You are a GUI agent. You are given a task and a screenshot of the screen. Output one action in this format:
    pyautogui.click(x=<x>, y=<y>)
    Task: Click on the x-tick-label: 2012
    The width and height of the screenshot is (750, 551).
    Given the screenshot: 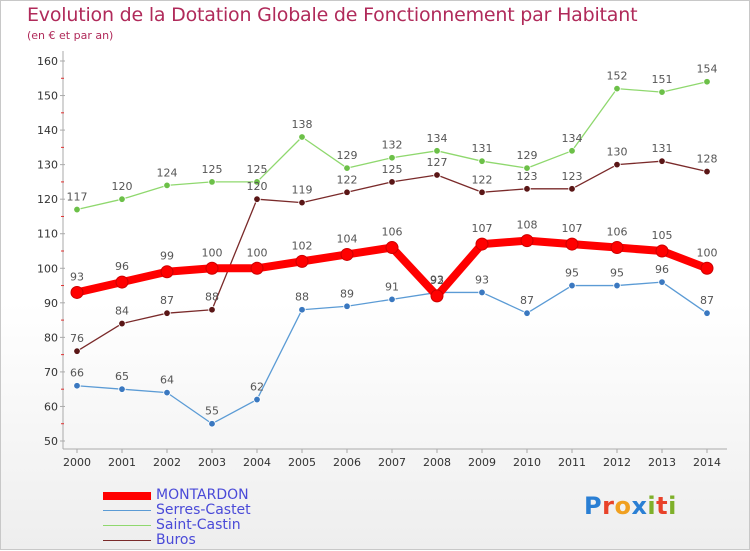 What is the action you would take?
    pyautogui.click(x=617, y=462)
    